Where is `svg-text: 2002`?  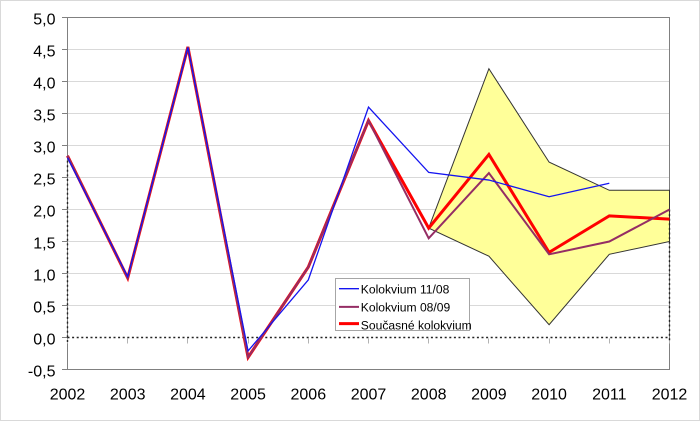 svg-text: 2002 is located at coordinates (68, 395).